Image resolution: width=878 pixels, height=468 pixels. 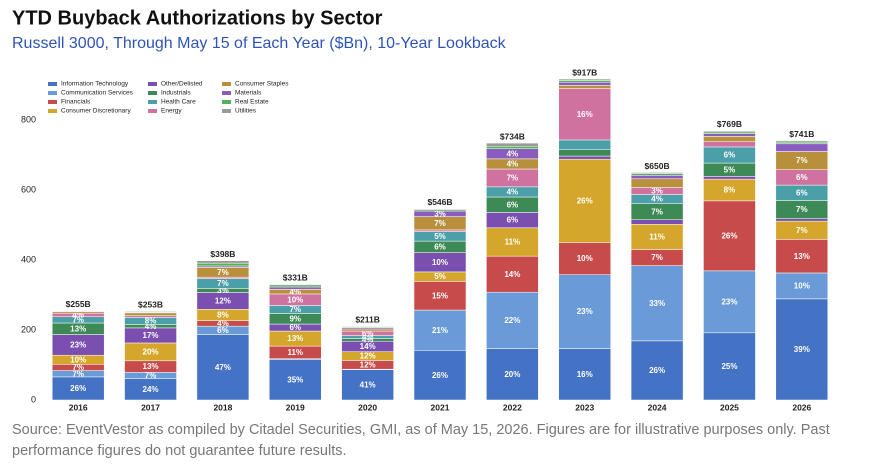 I want to click on x-tick-label: 2017, so click(x=150, y=407).